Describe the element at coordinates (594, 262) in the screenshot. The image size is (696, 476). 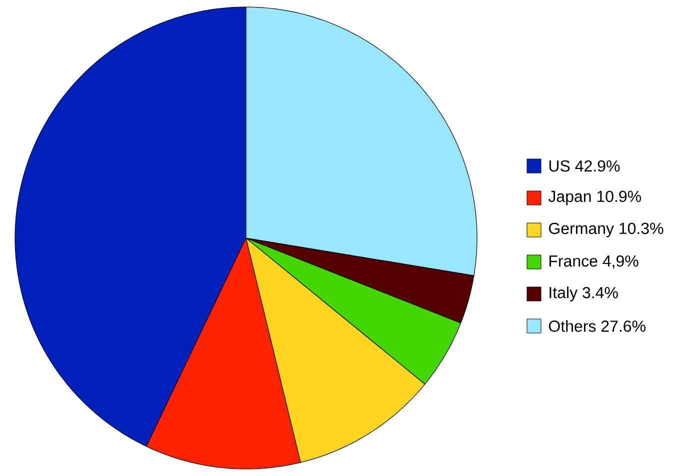
I see `legend-label: France 4,9%` at that location.